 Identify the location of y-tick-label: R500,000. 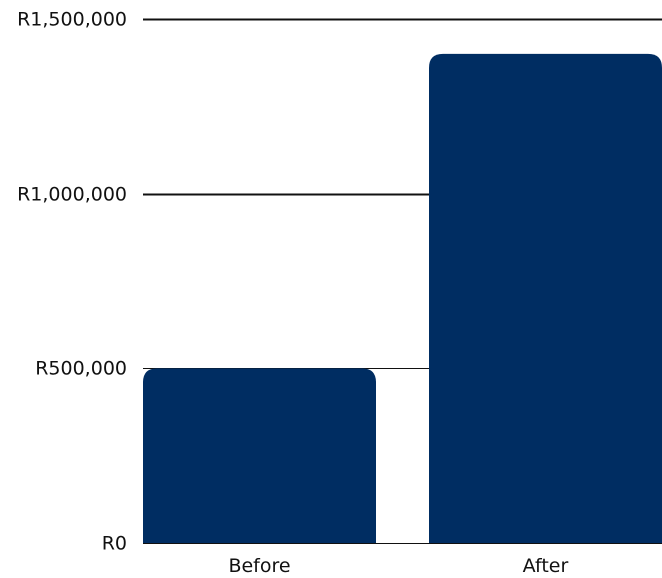
(81, 369).